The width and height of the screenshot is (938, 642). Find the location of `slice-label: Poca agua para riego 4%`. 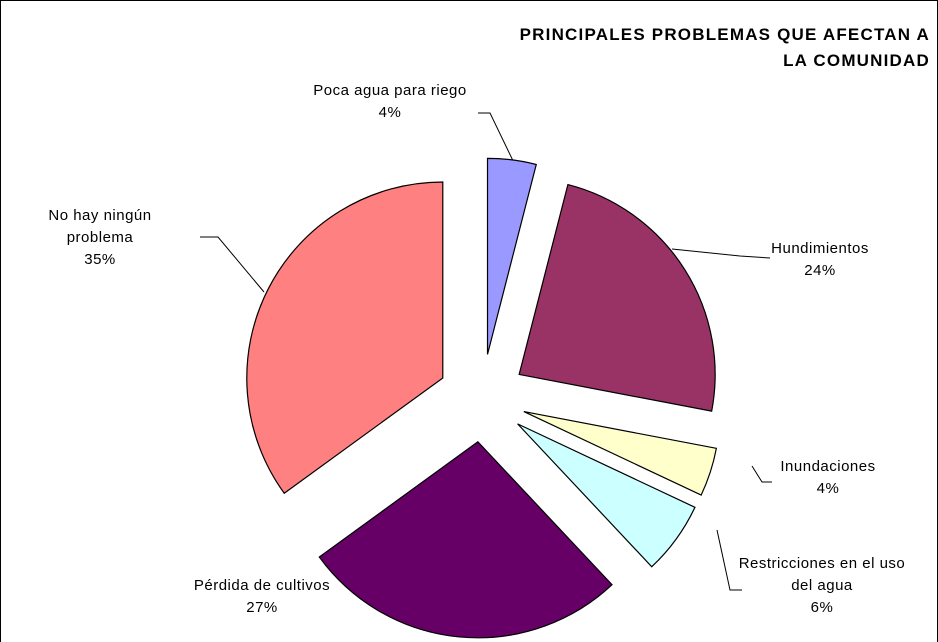

slice-label: Poca agua para riego 4% is located at coordinates (390, 102).